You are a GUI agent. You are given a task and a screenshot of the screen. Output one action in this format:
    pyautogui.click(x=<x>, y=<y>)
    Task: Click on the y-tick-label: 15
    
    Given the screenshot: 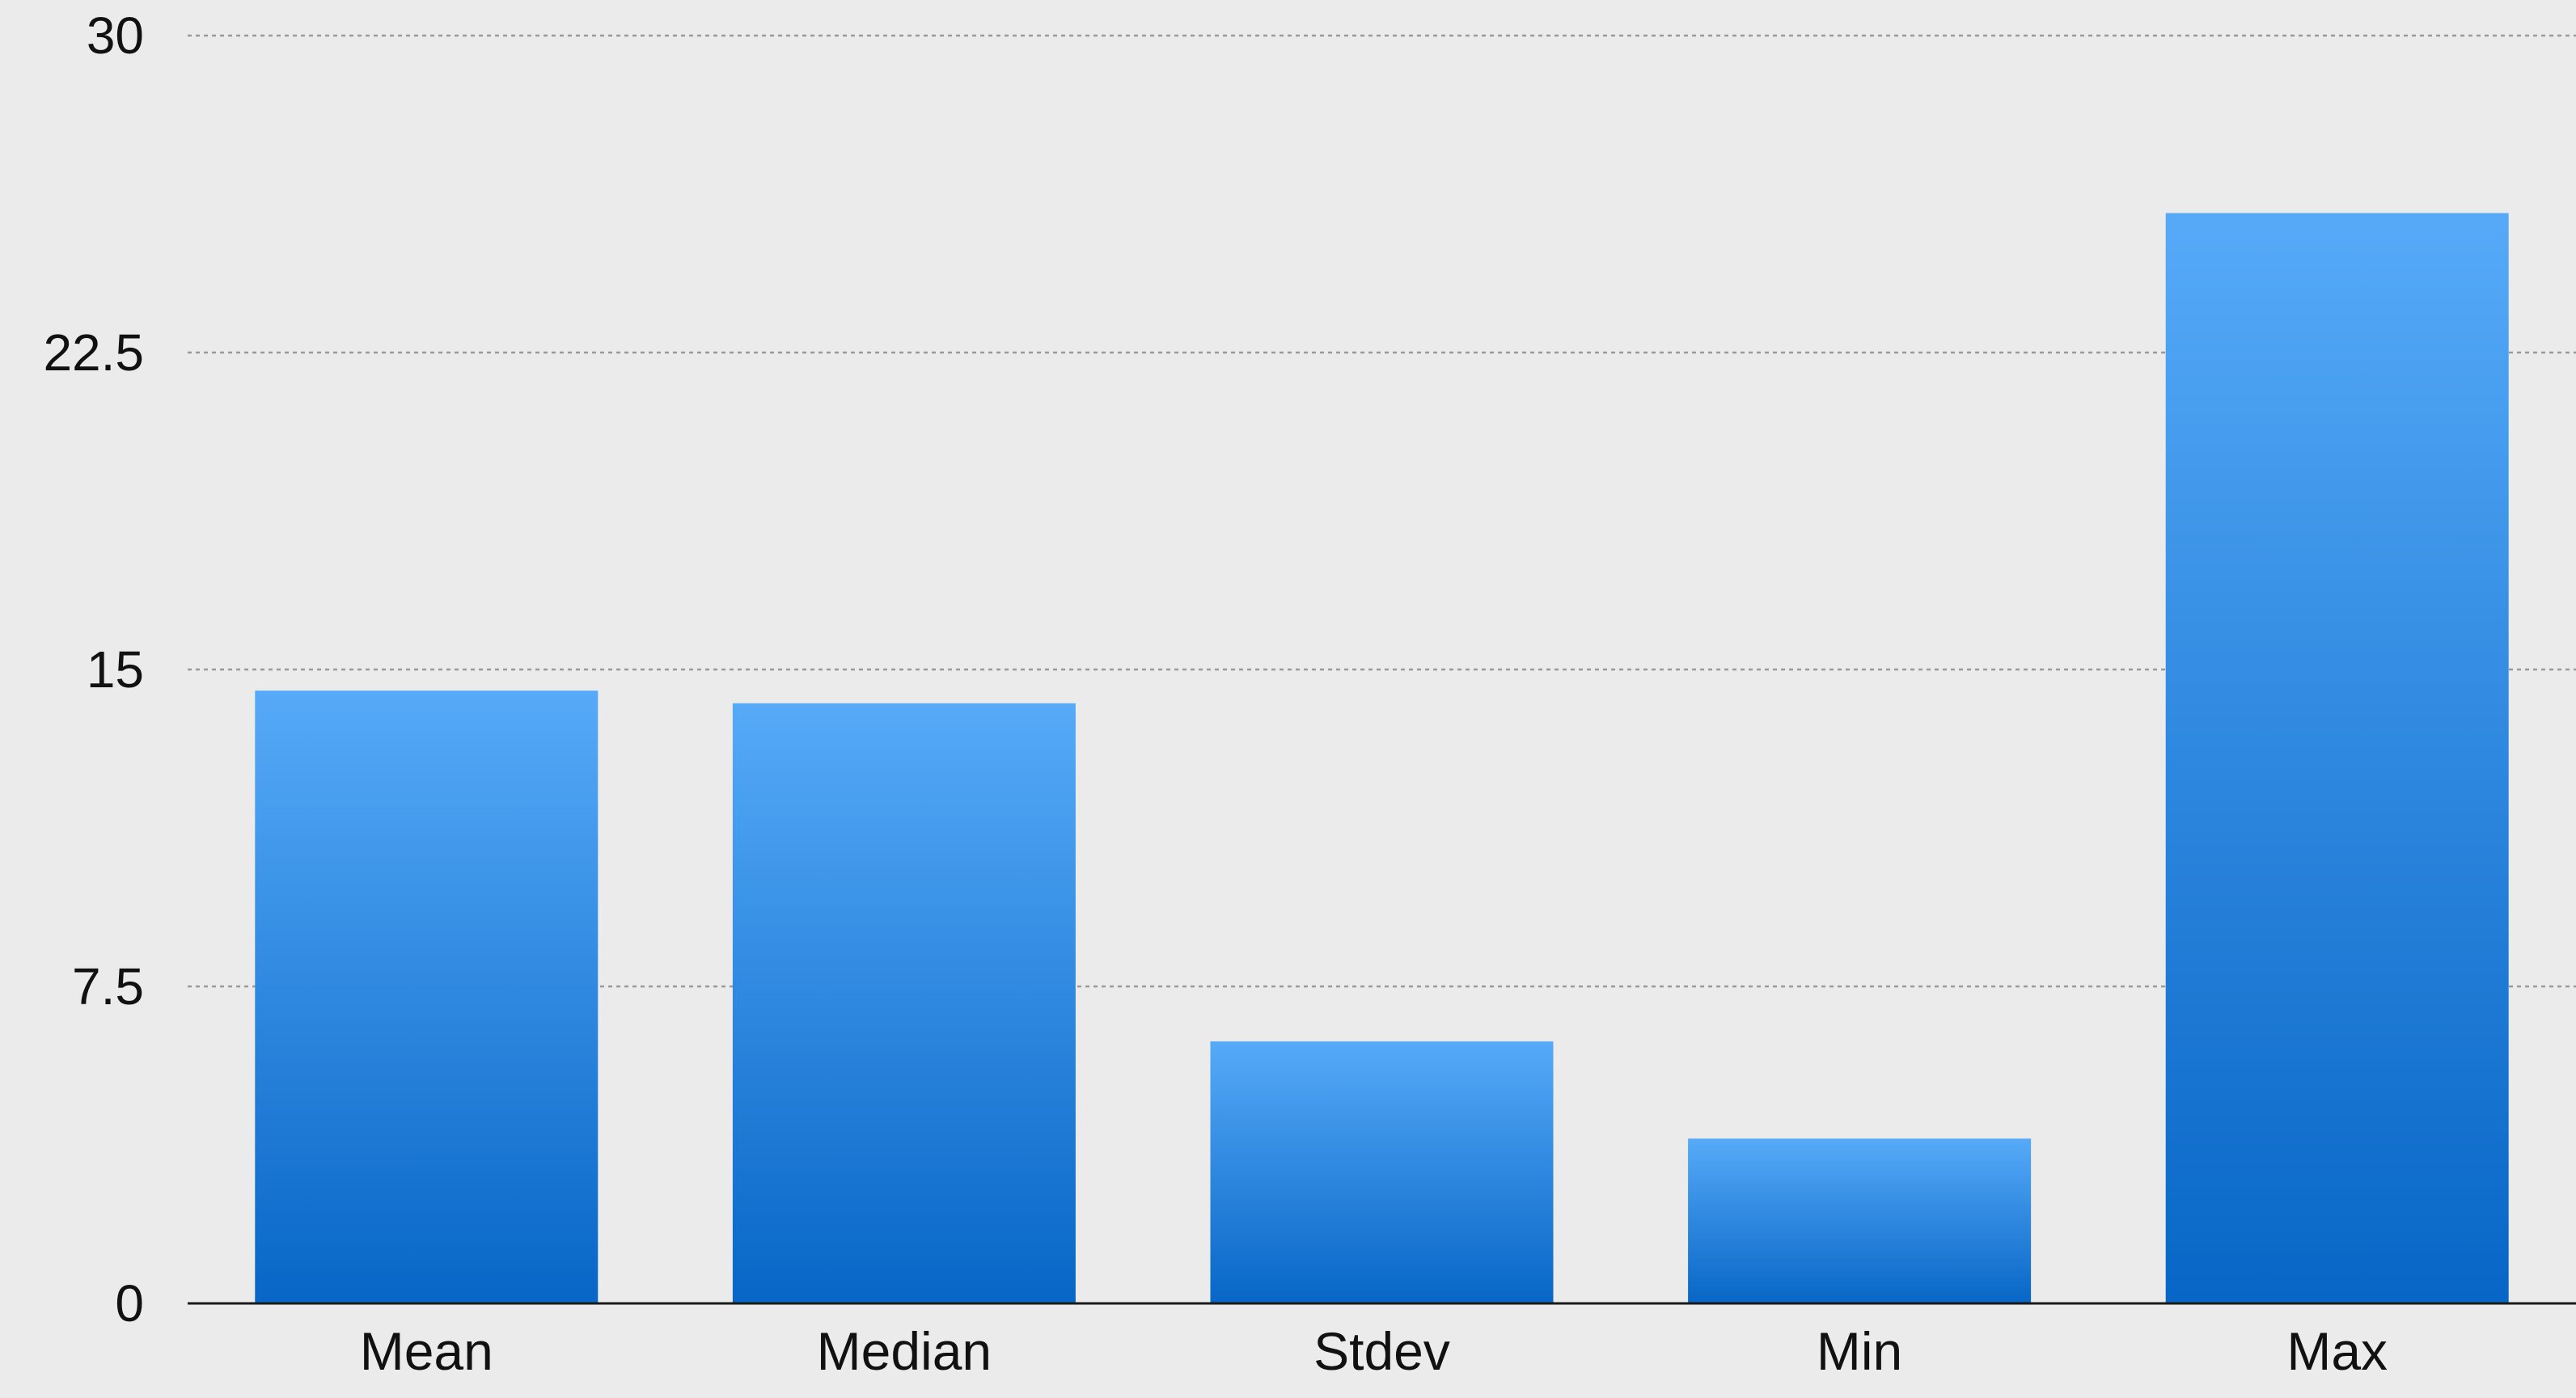 What is the action you would take?
    pyautogui.click(x=116, y=670)
    